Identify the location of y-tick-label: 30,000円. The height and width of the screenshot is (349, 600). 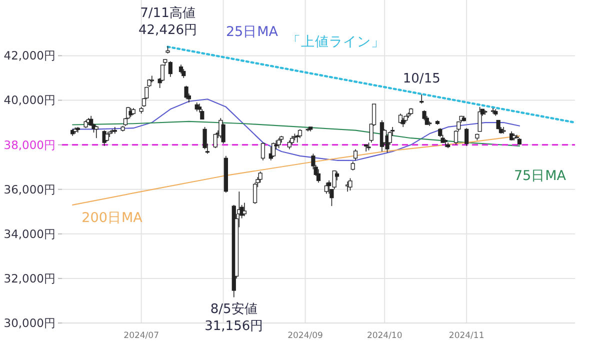
(30, 323).